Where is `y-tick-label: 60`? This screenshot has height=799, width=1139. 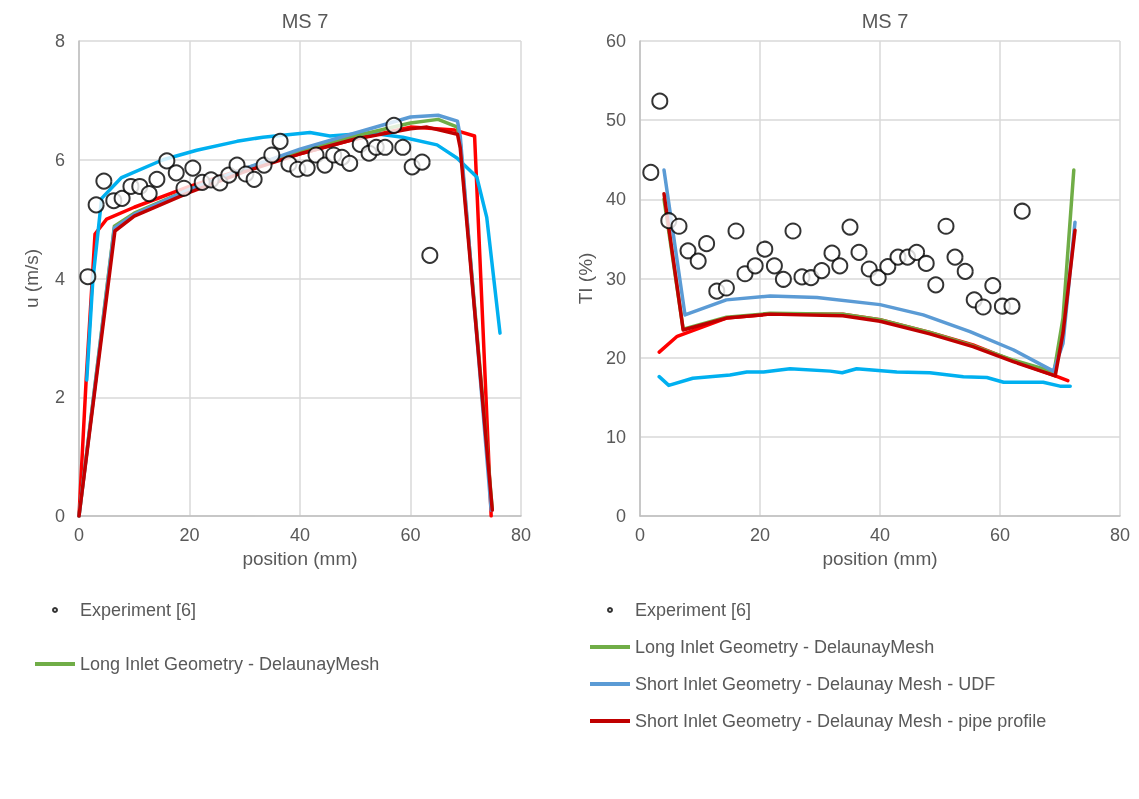
y-tick-label: 60 is located at coordinates (615, 41).